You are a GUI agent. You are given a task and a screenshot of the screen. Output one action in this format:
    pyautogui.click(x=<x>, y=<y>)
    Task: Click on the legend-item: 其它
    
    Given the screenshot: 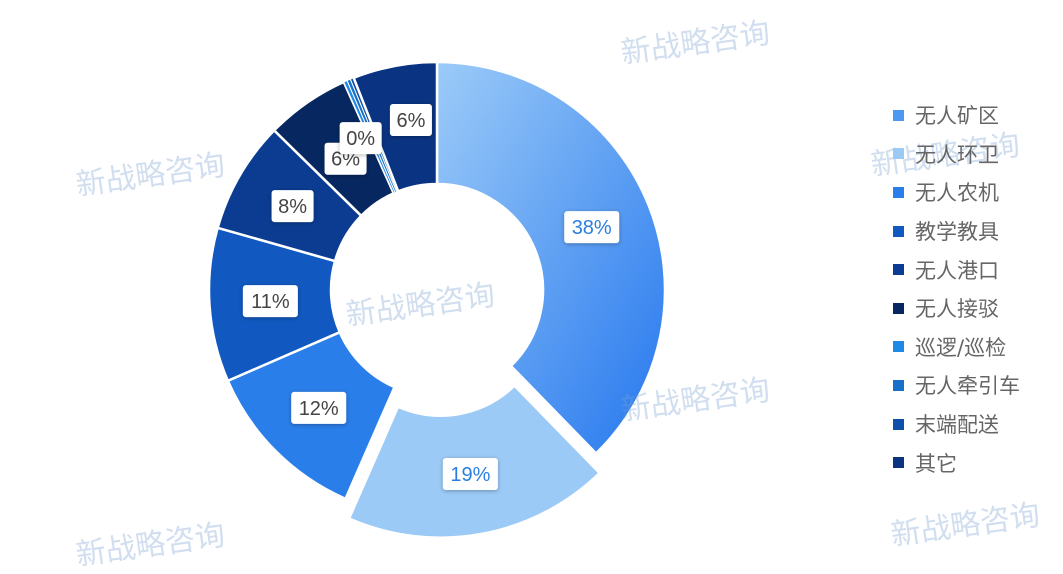 What is the action you would take?
    pyautogui.click(x=956, y=462)
    